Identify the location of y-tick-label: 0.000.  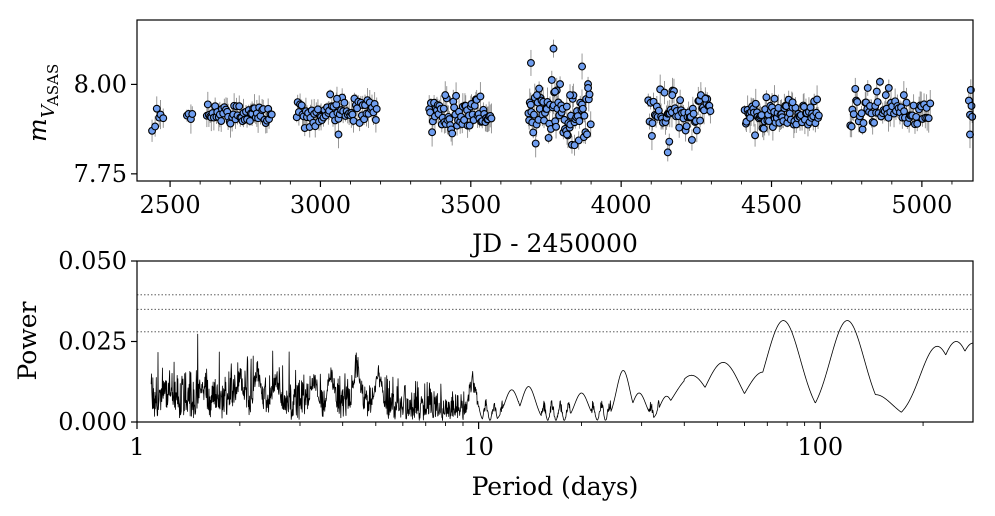
(92, 422).